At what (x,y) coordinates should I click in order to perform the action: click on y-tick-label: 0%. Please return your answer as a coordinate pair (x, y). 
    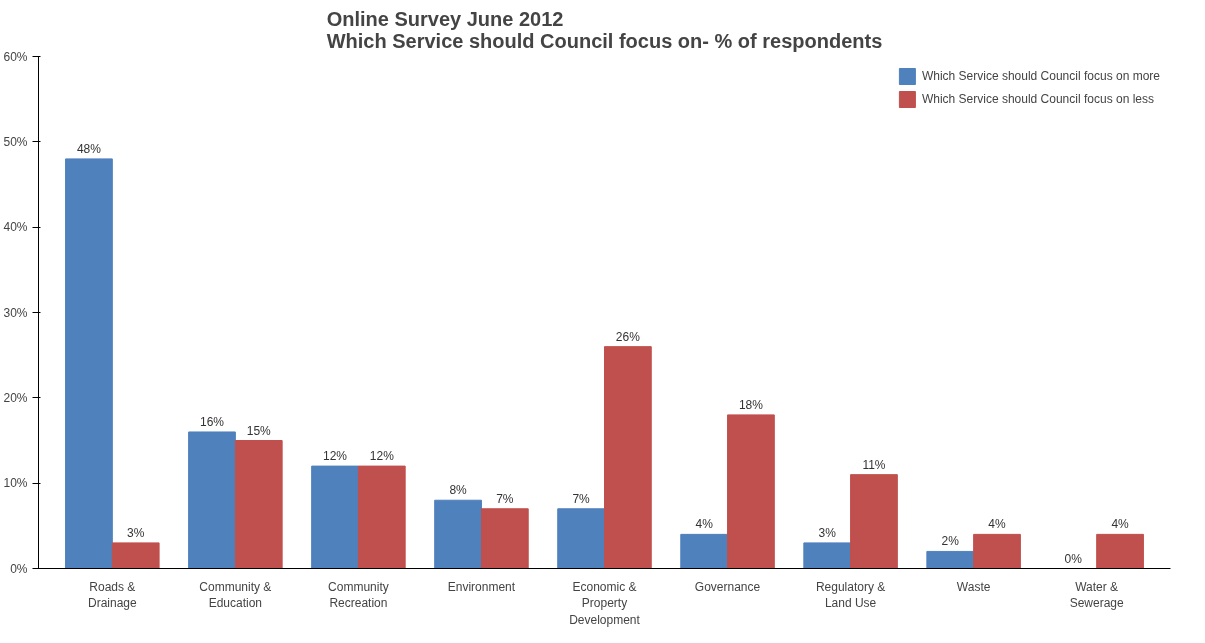
    Looking at the image, I should click on (19, 568).